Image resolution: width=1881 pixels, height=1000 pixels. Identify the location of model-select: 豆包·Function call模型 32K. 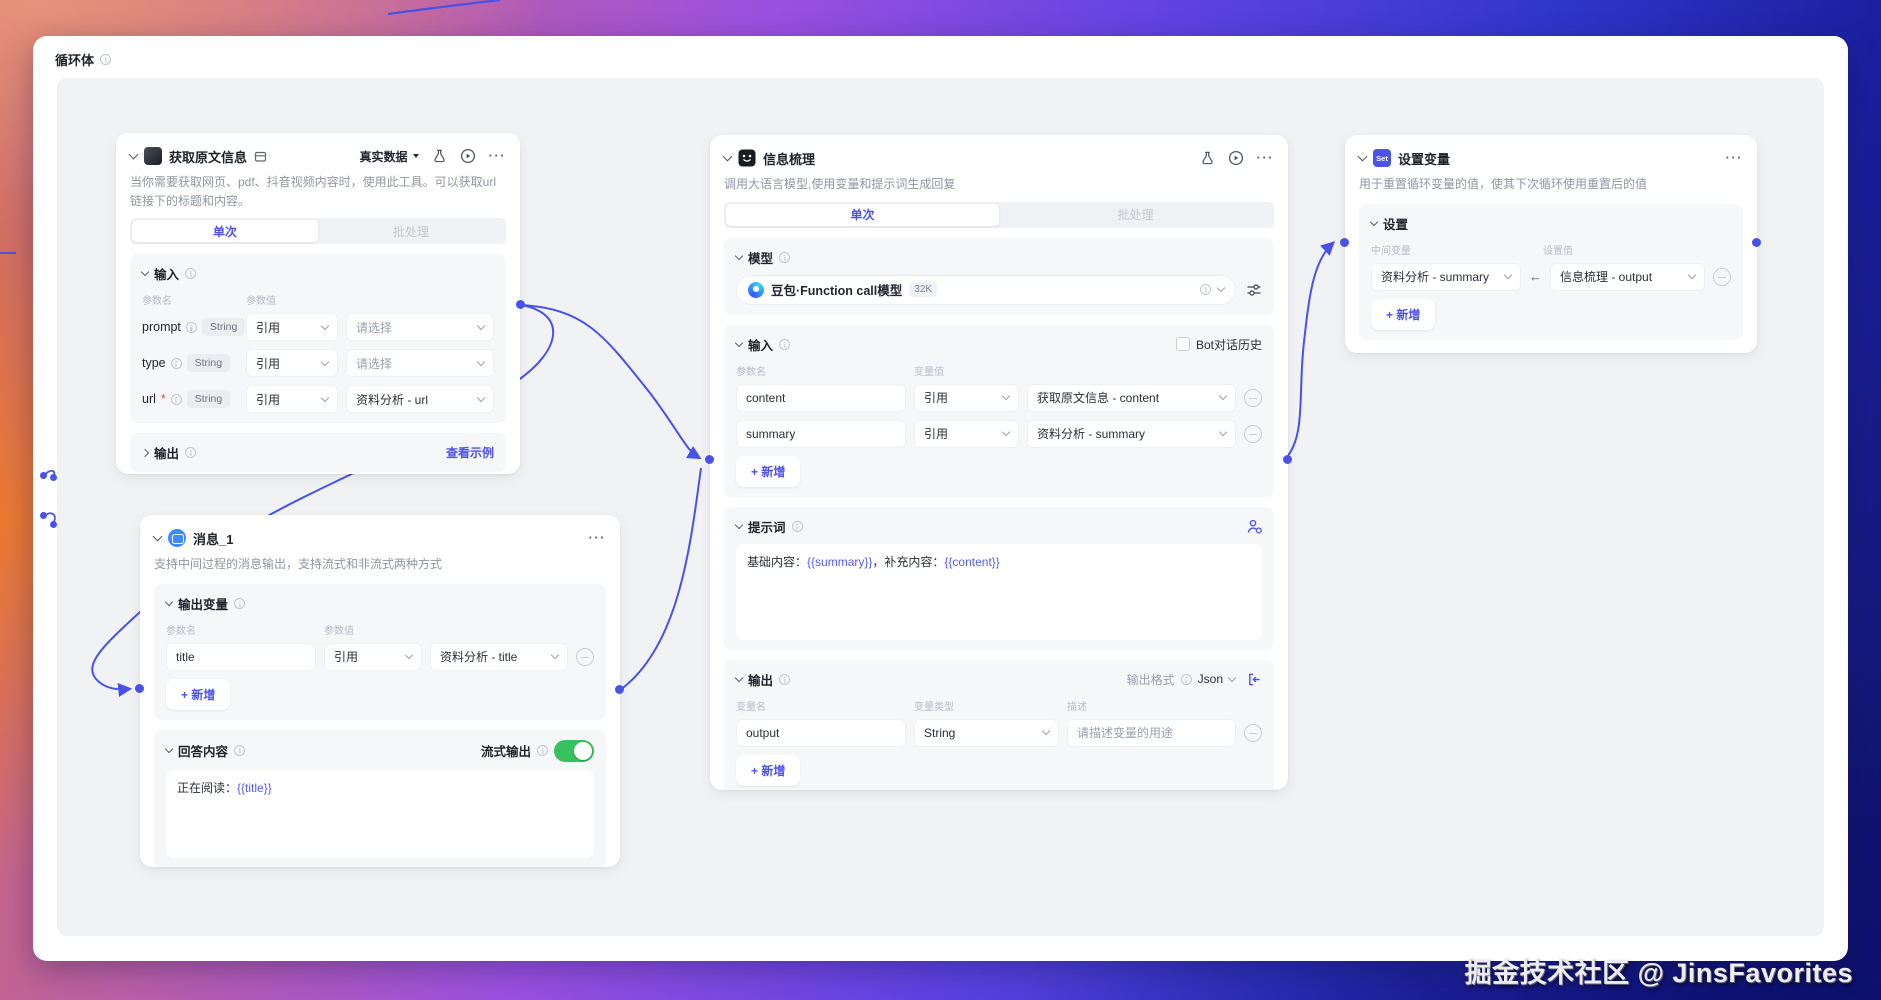
(986, 289).